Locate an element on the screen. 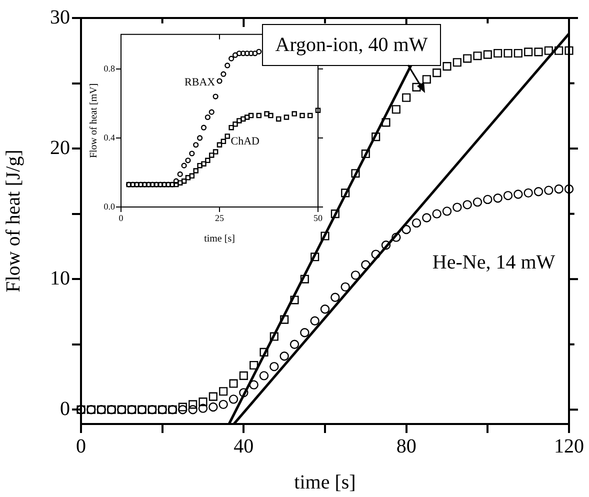  series-label: ChAD is located at coordinates (245, 141).